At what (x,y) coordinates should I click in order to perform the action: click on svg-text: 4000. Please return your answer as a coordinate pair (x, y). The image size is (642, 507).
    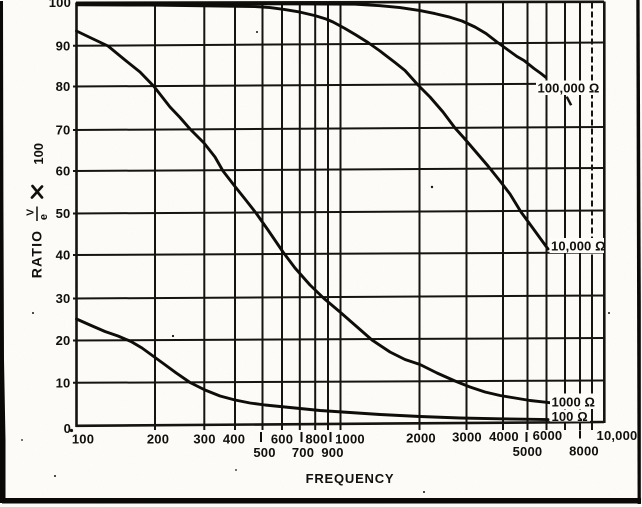
    Looking at the image, I should click on (504, 436).